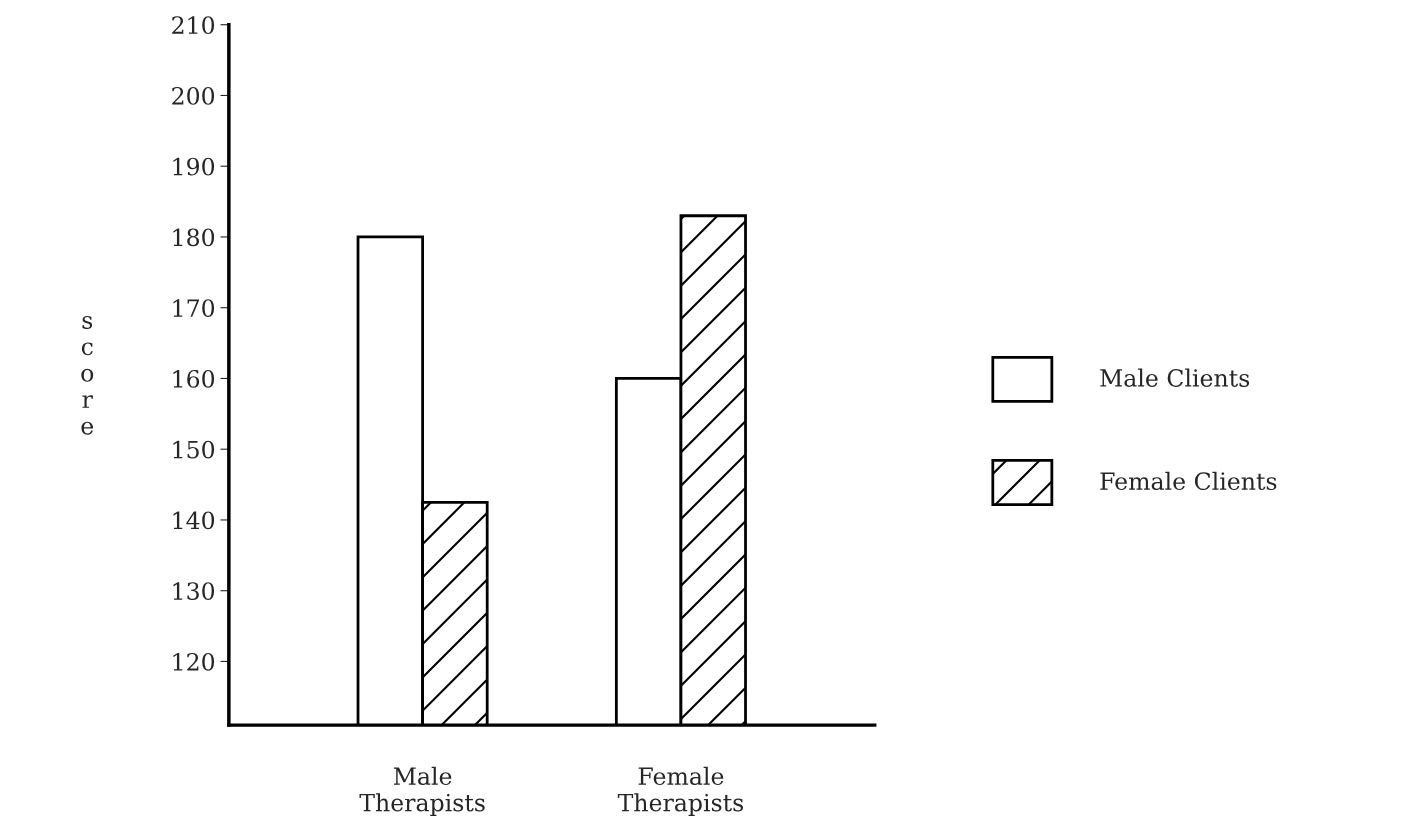 This screenshot has height=824, width=1404. Describe the element at coordinates (194, 520) in the screenshot. I see `y-tick-label: 140` at that location.